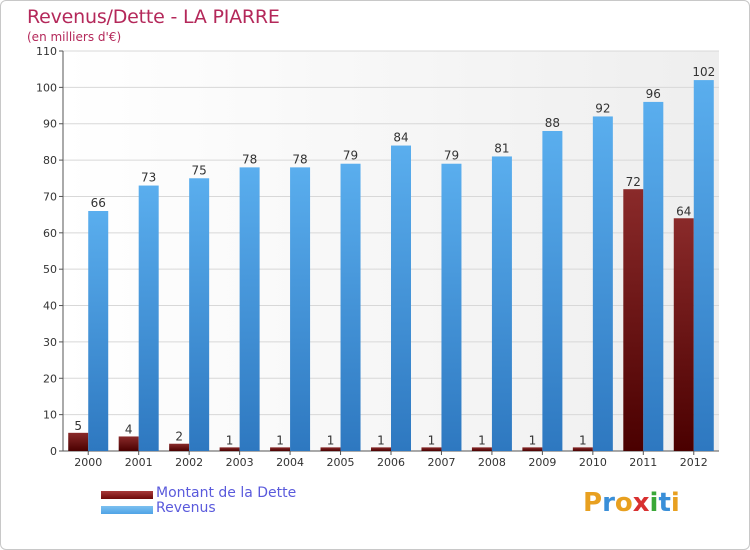  I want to click on data-label-dette: 5, so click(78, 426).